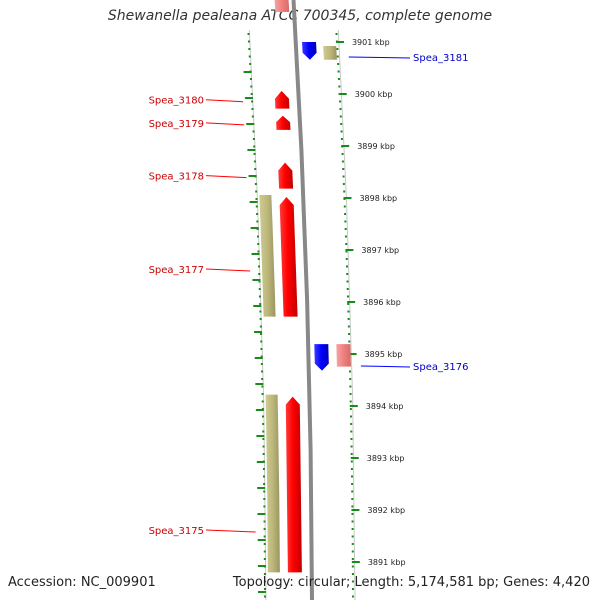 Image resolution: width=600 pixels, height=600 pixels. What do you see at coordinates (302, 300) in the screenshot?
I see `genome-backbone` at bounding box center [302, 300].